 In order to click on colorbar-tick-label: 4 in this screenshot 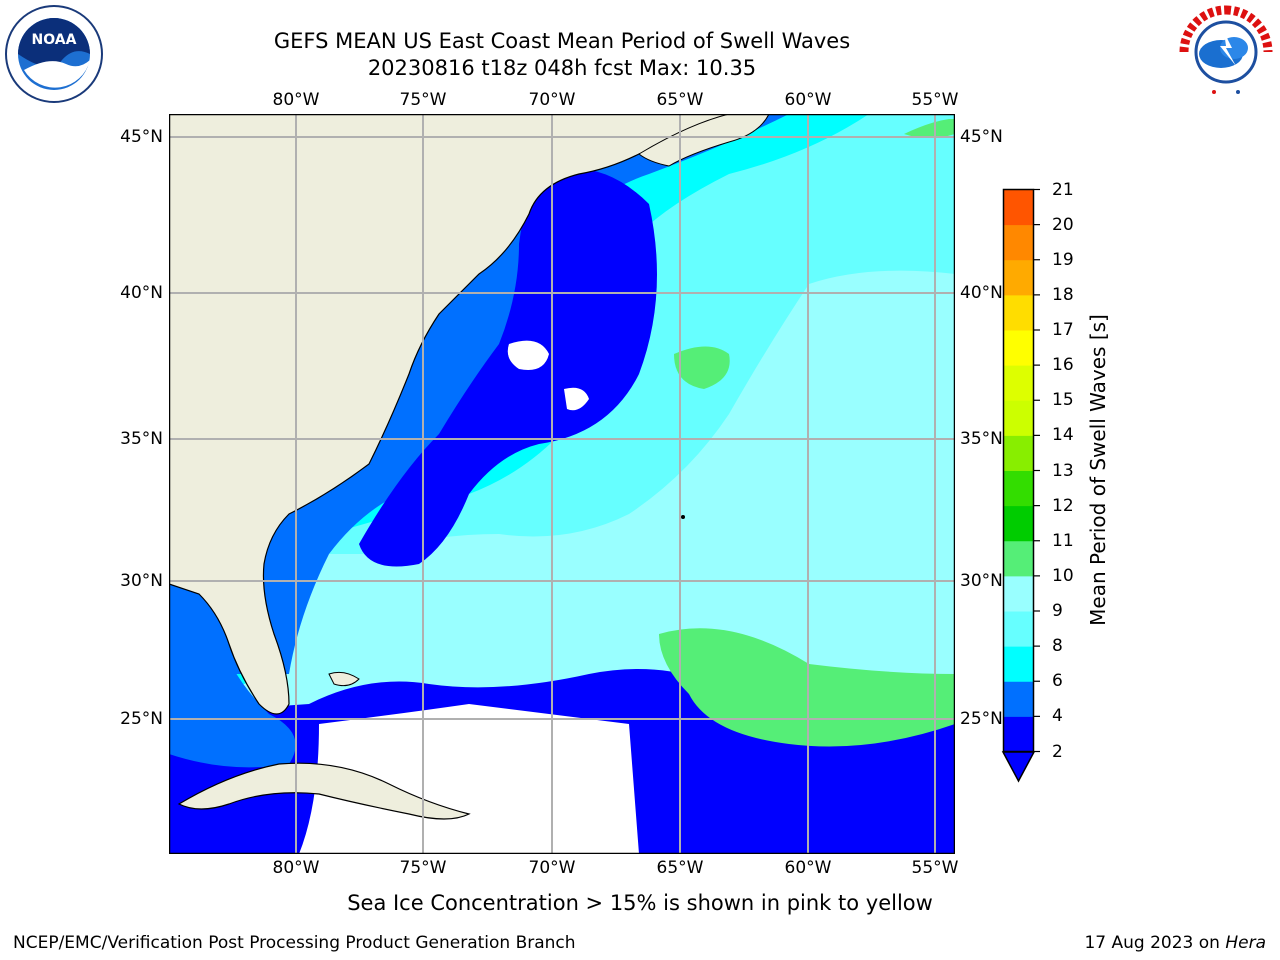, I will do `click(1057, 716)`.